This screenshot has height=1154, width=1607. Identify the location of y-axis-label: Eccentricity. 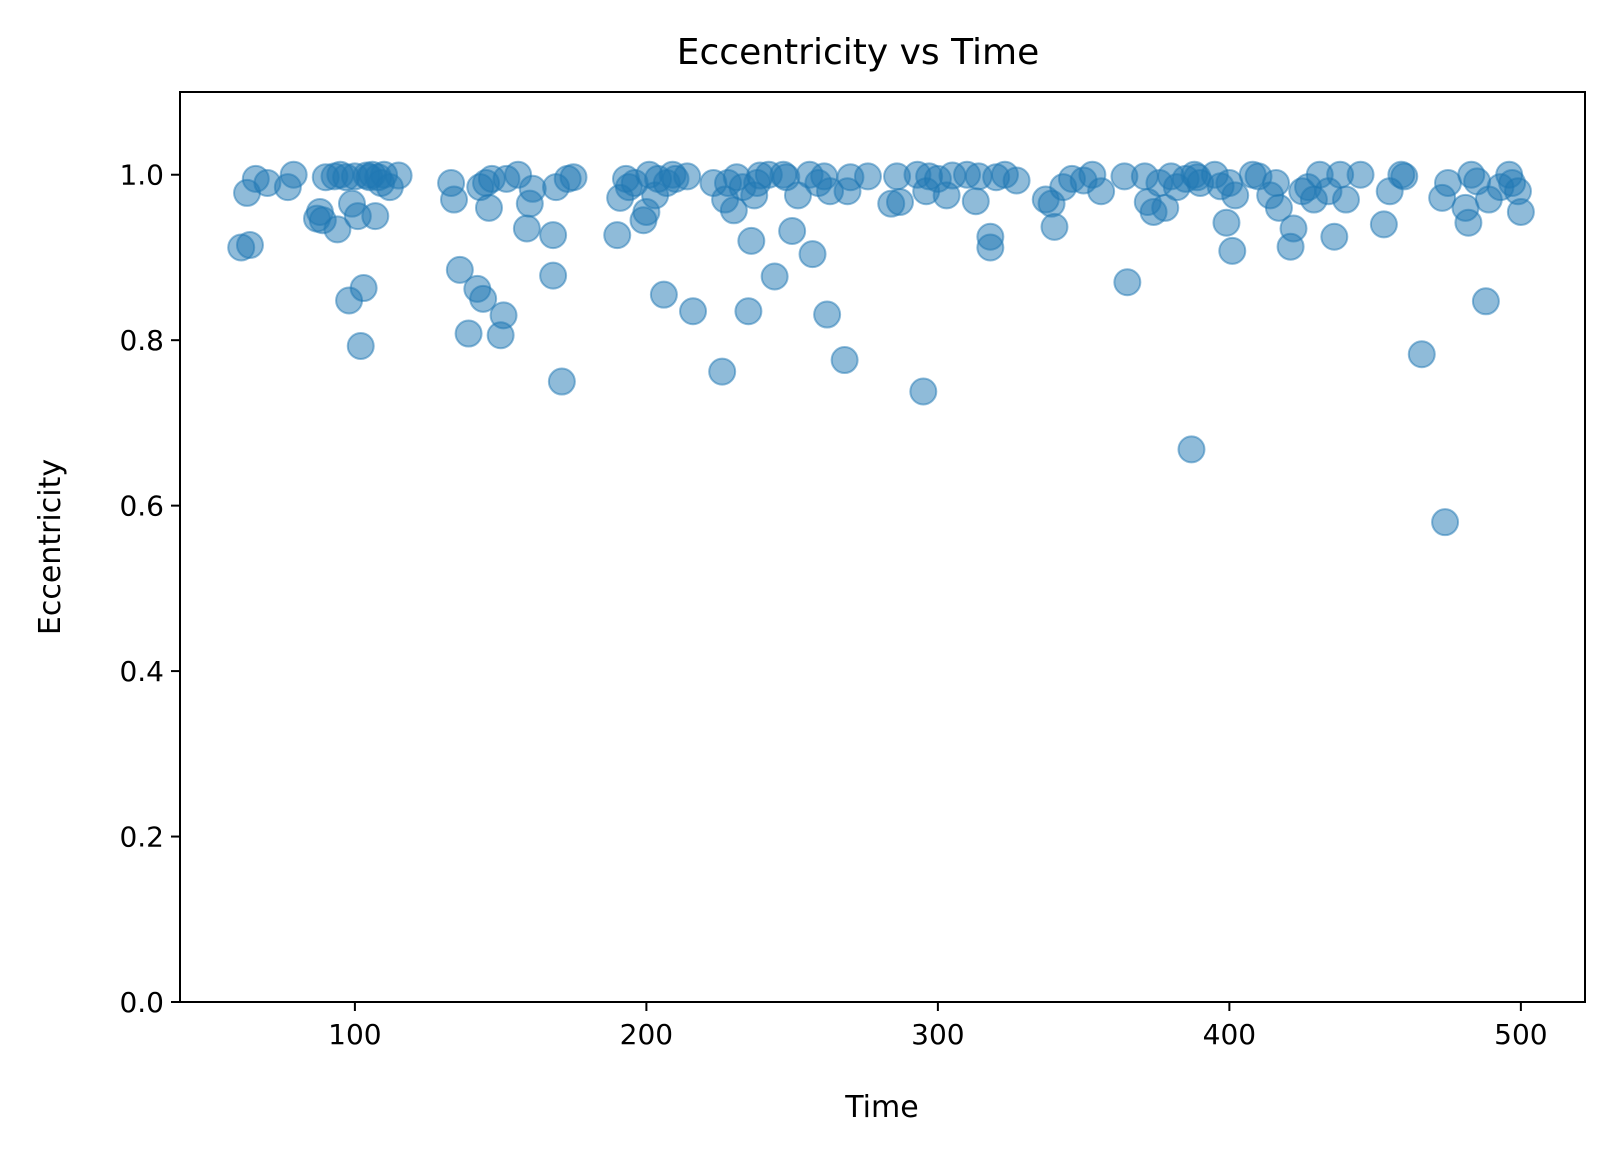
(50, 547).